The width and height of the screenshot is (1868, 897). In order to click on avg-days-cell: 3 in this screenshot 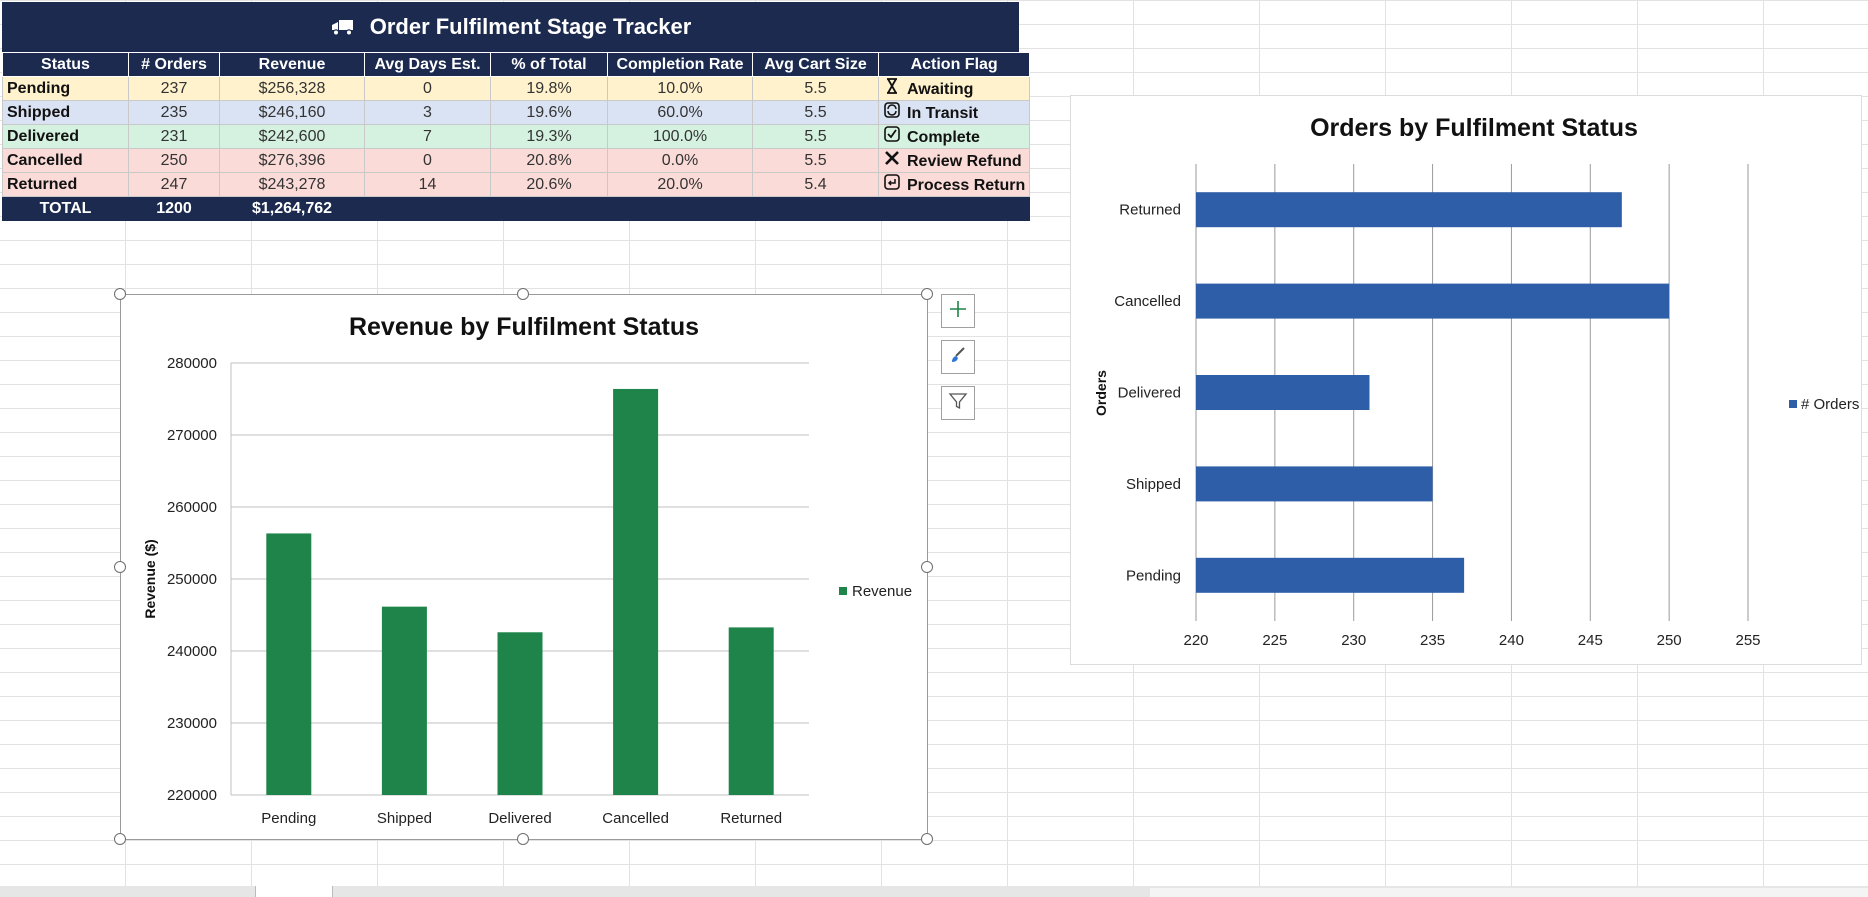, I will do `click(427, 112)`.